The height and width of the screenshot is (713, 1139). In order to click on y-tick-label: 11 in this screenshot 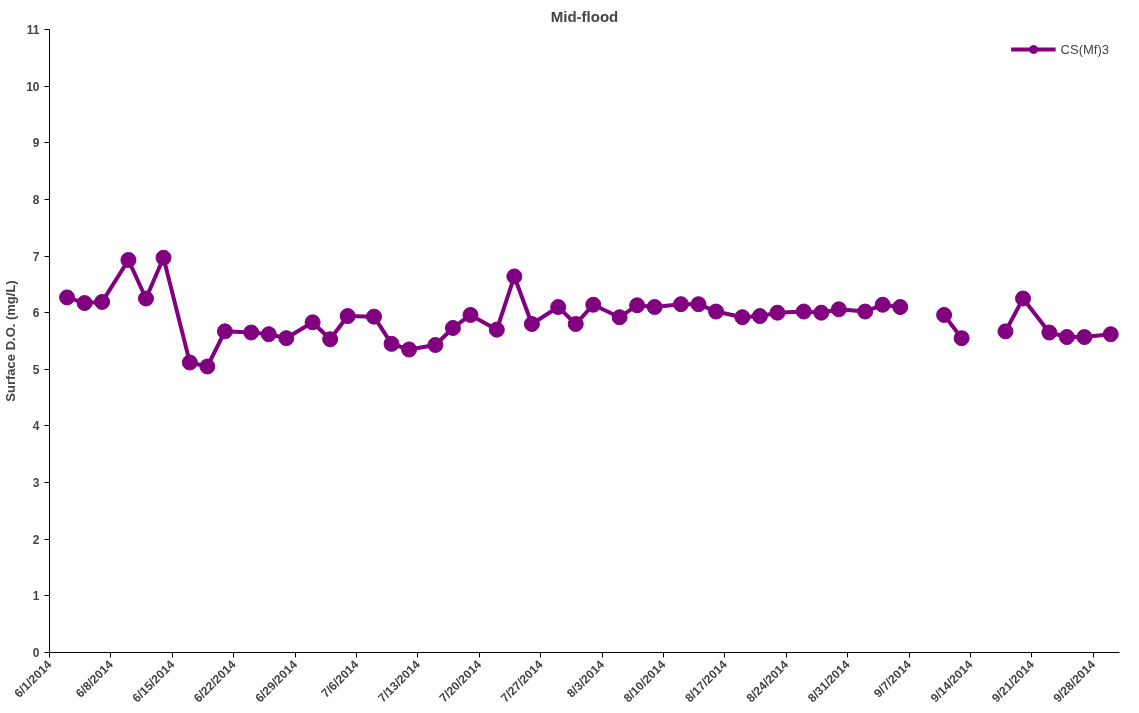, I will do `click(33, 30)`.